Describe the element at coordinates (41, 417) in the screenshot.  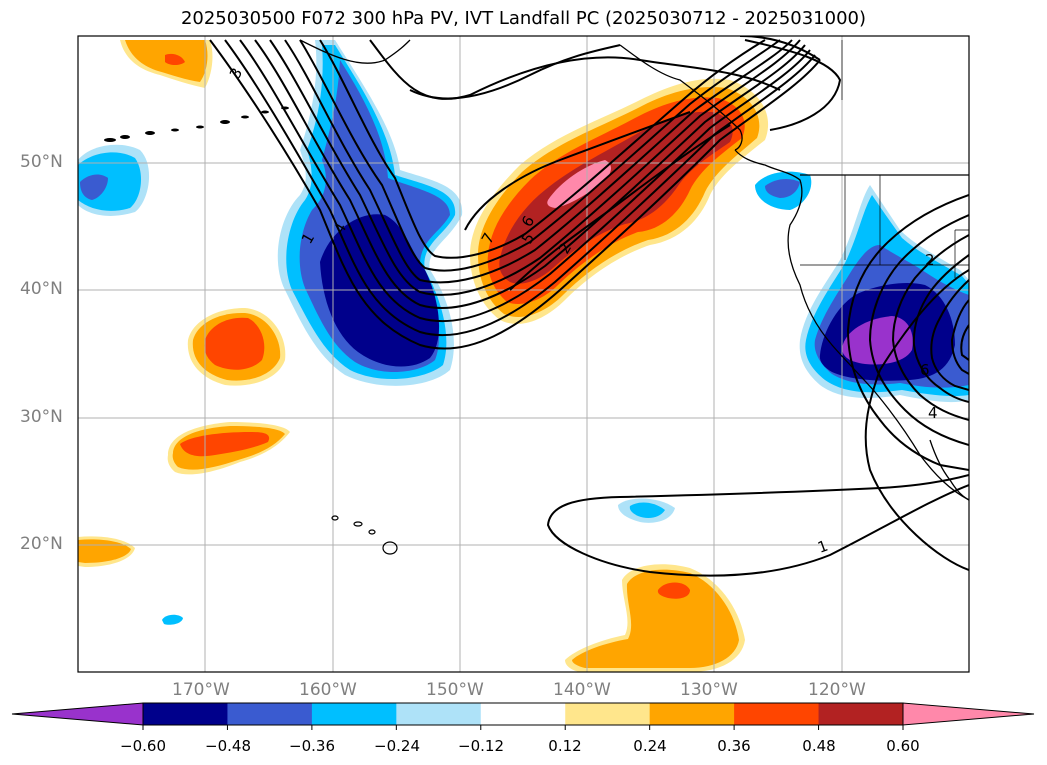
I see `lat-label-30n: 30°N` at that location.